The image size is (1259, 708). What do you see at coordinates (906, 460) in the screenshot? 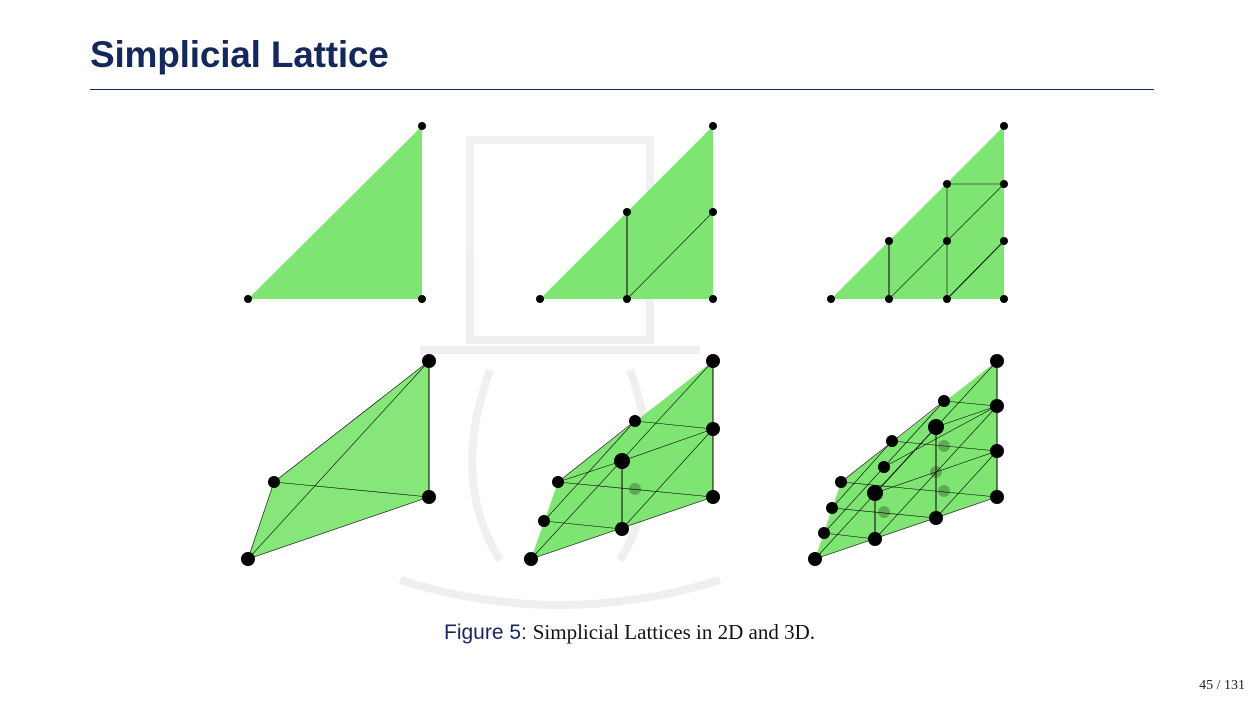
I see `lattice-3d-res3` at bounding box center [906, 460].